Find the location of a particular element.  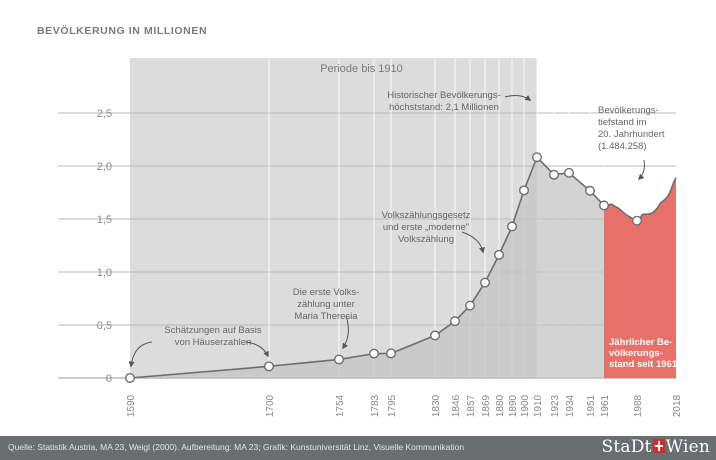

x-tick-label-1880: 1880 is located at coordinates (500, 405).